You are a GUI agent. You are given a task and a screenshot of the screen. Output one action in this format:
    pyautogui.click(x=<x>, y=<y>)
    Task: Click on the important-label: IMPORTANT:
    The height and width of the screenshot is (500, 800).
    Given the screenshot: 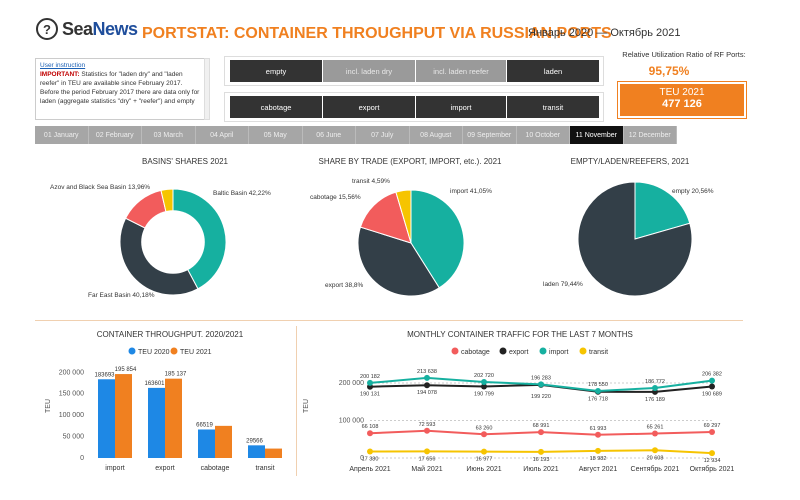 What is the action you would take?
    pyautogui.click(x=60, y=74)
    